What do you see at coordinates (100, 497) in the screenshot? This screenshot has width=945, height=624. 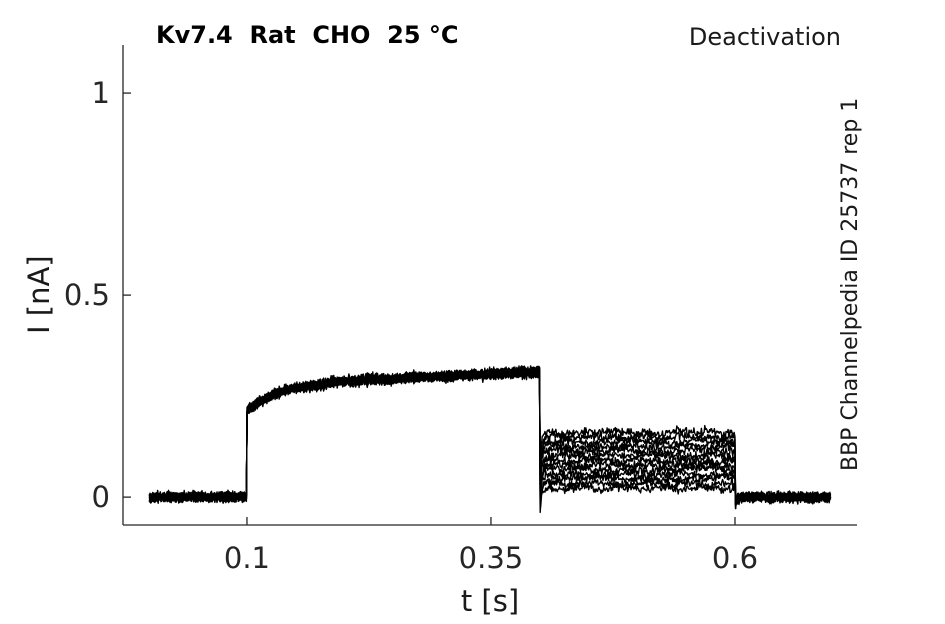 I see `y-tick-label: 0` at bounding box center [100, 497].